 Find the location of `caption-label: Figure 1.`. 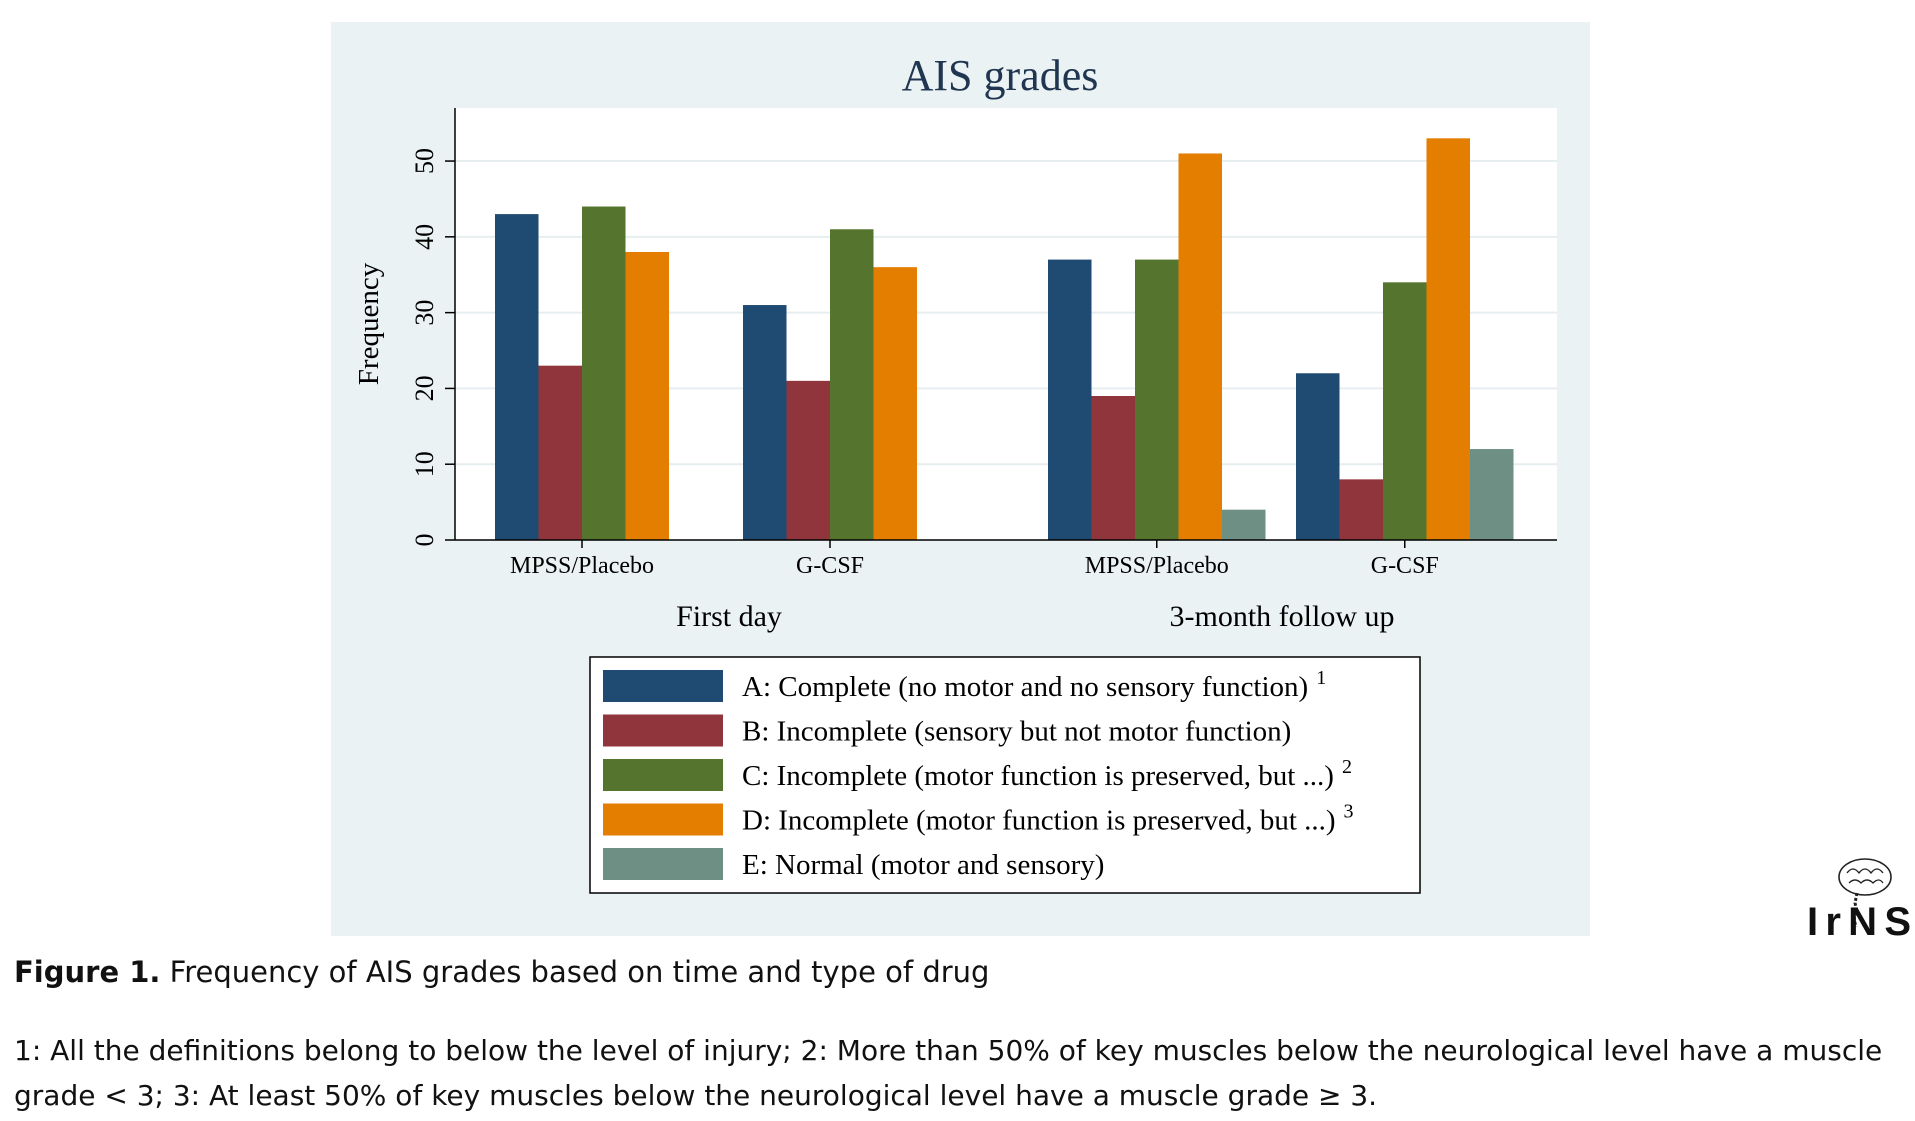

caption-label: Figure 1. is located at coordinates (87, 972).